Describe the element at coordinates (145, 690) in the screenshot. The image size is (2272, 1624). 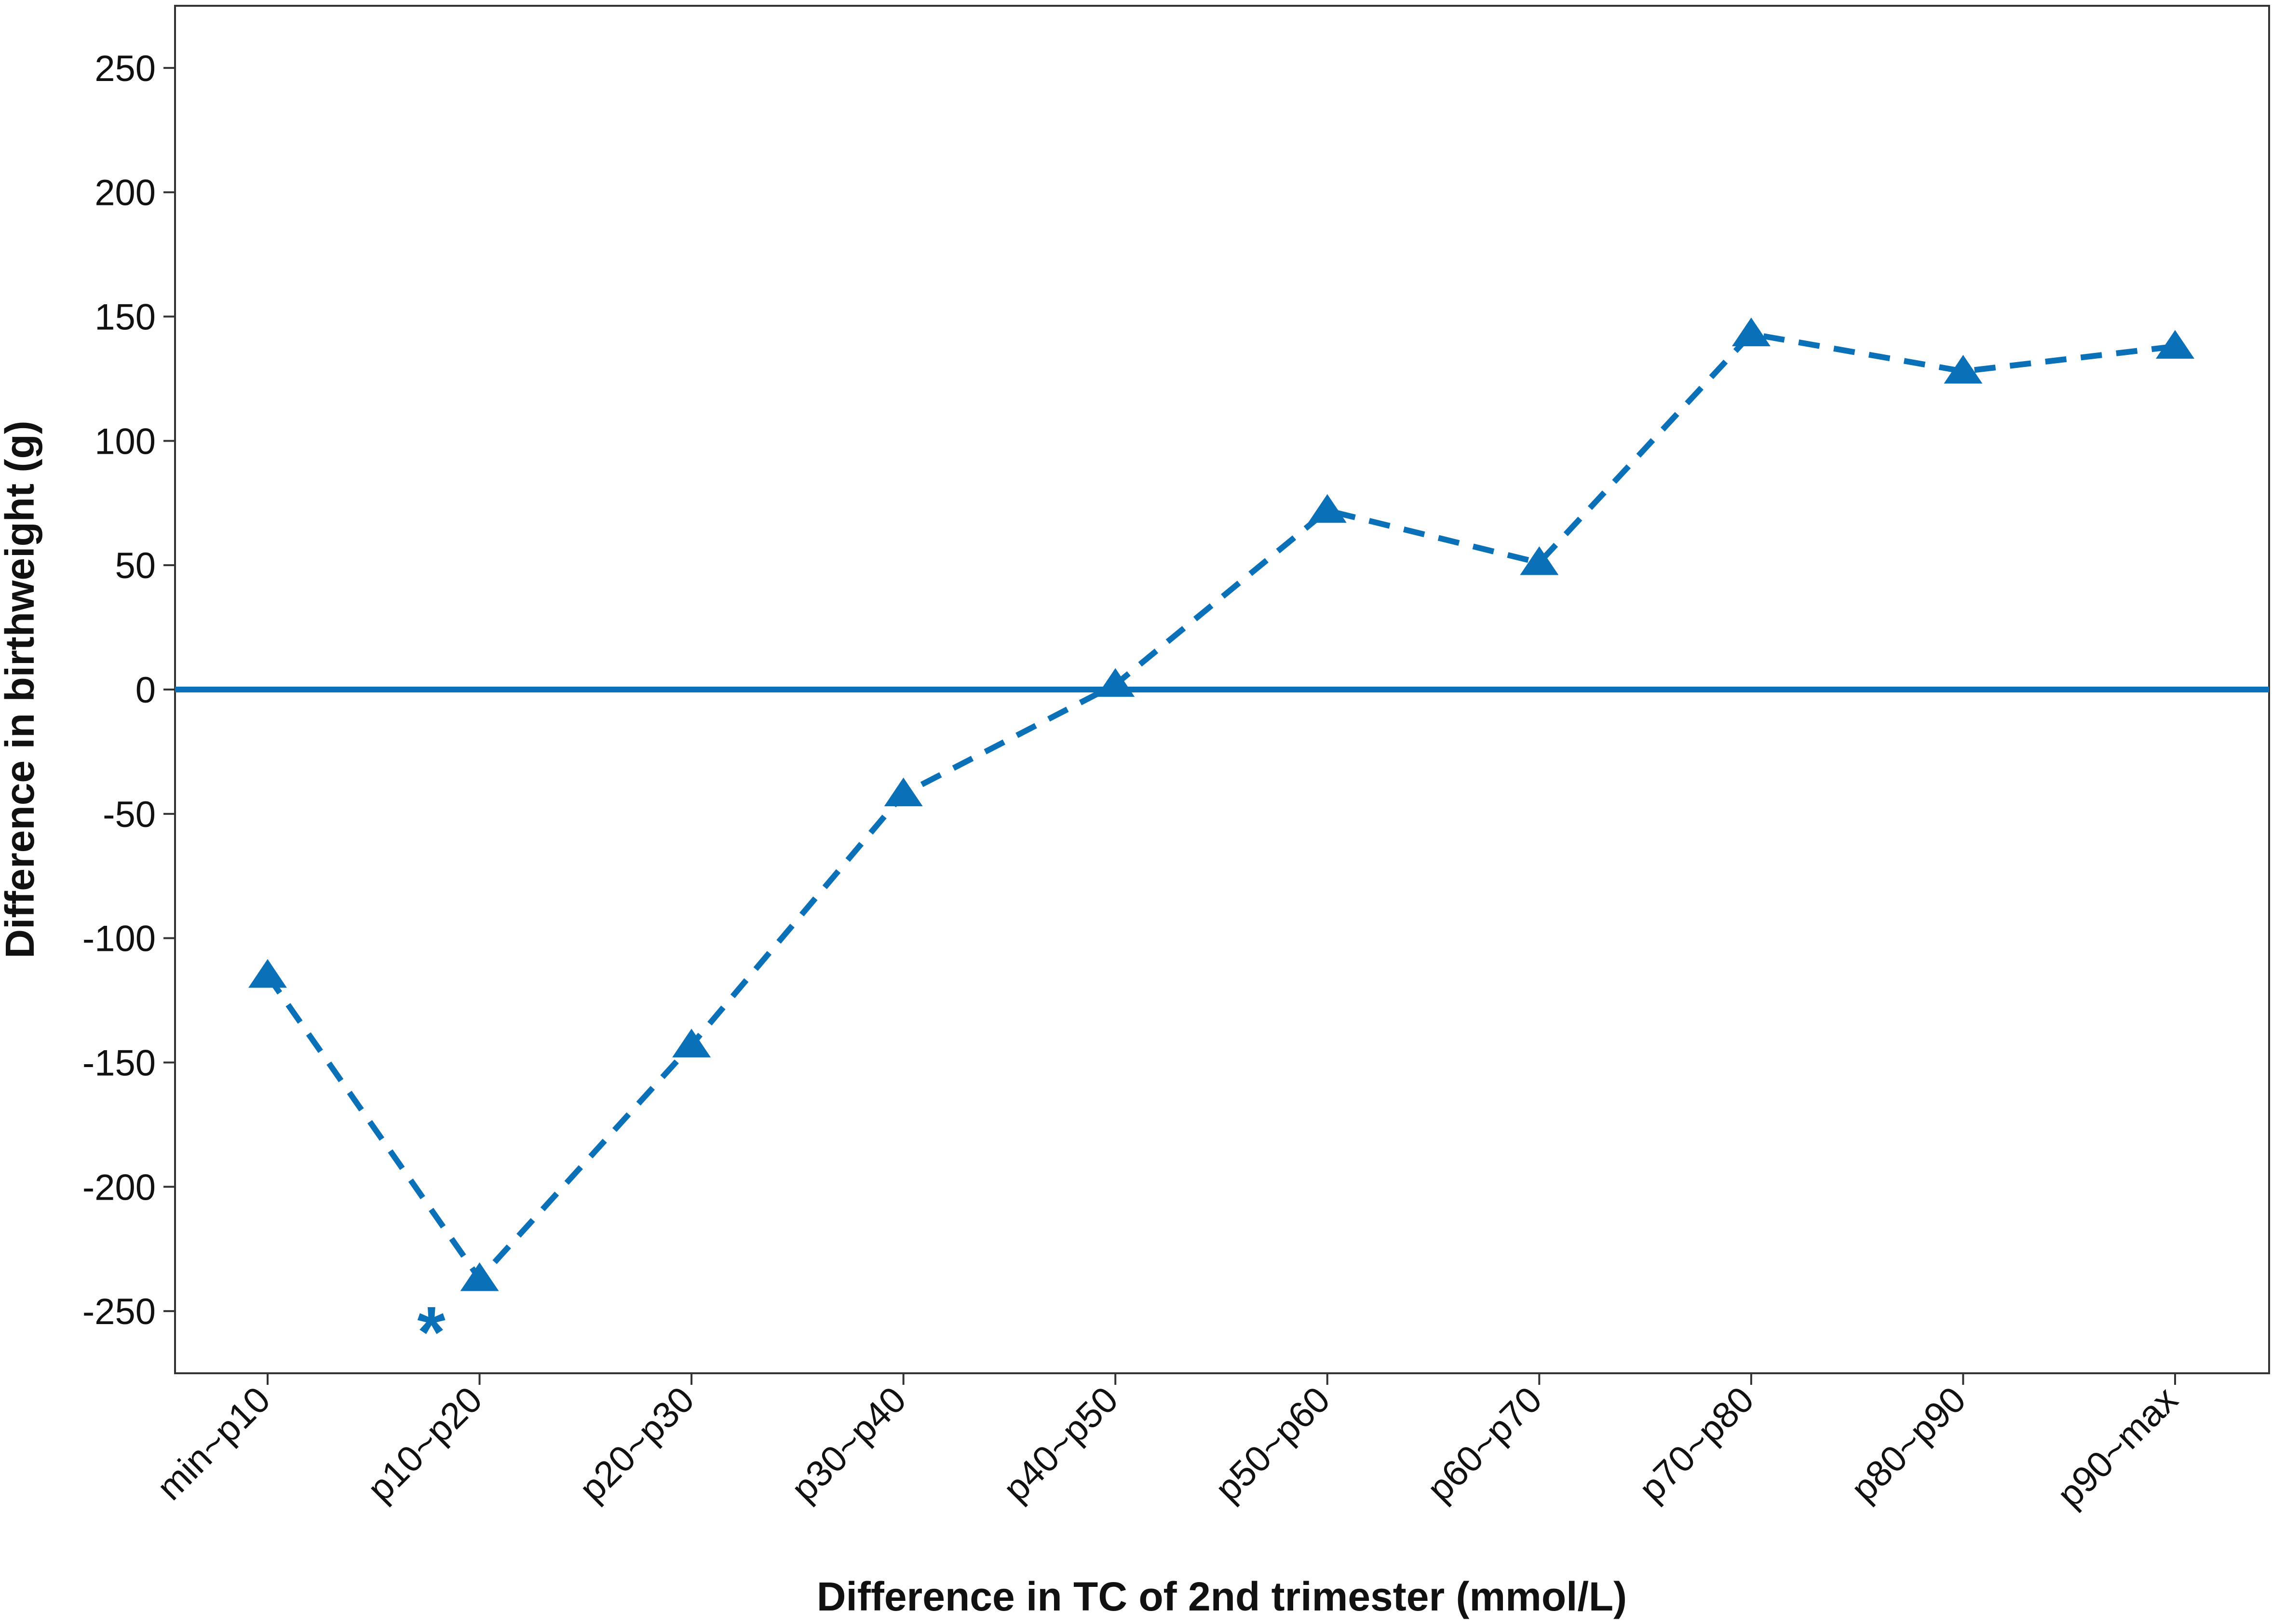
I see `y-tick-label: 0` at that location.